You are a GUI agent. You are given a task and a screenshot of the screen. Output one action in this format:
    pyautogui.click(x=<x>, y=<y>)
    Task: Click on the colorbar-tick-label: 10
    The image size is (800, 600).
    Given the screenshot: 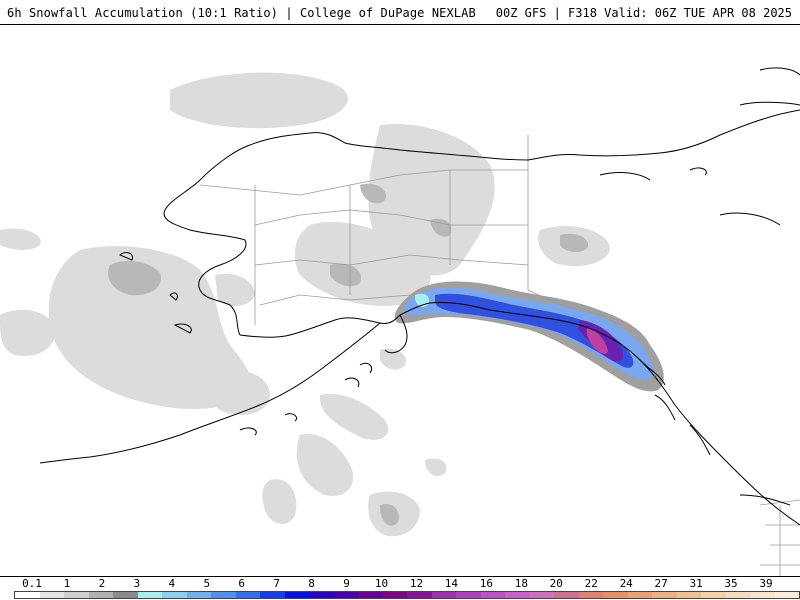 What is the action you would take?
    pyautogui.click(x=381, y=583)
    